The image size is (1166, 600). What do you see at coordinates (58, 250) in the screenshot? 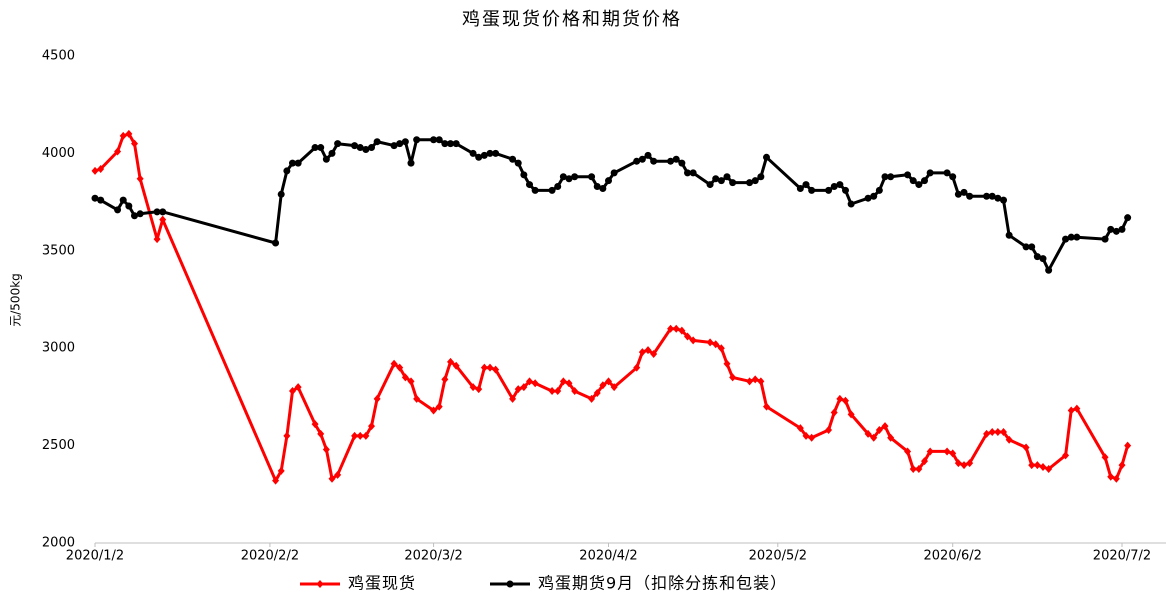
I see `y-tick-label: 3500` at bounding box center [58, 250].